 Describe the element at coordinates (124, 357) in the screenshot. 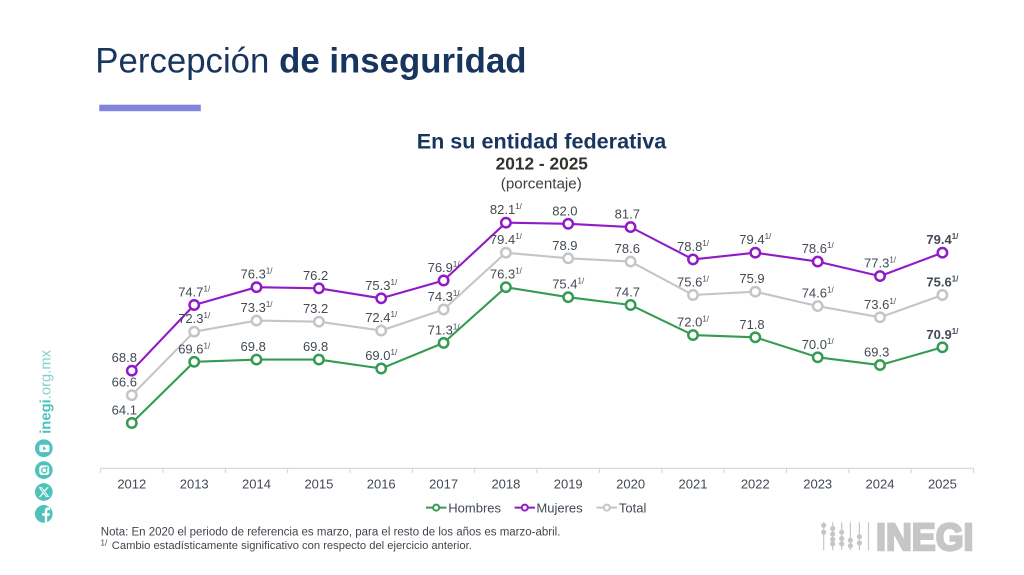

I see `svg-text: 68.8` at that location.